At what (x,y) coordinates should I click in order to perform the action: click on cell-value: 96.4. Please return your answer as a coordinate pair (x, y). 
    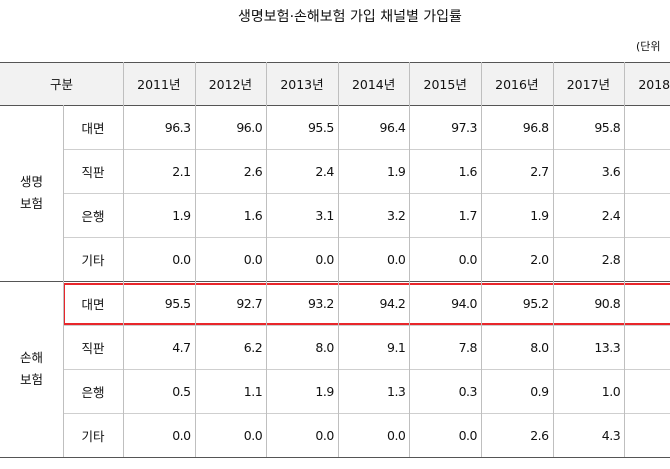
    Looking at the image, I should click on (392, 127).